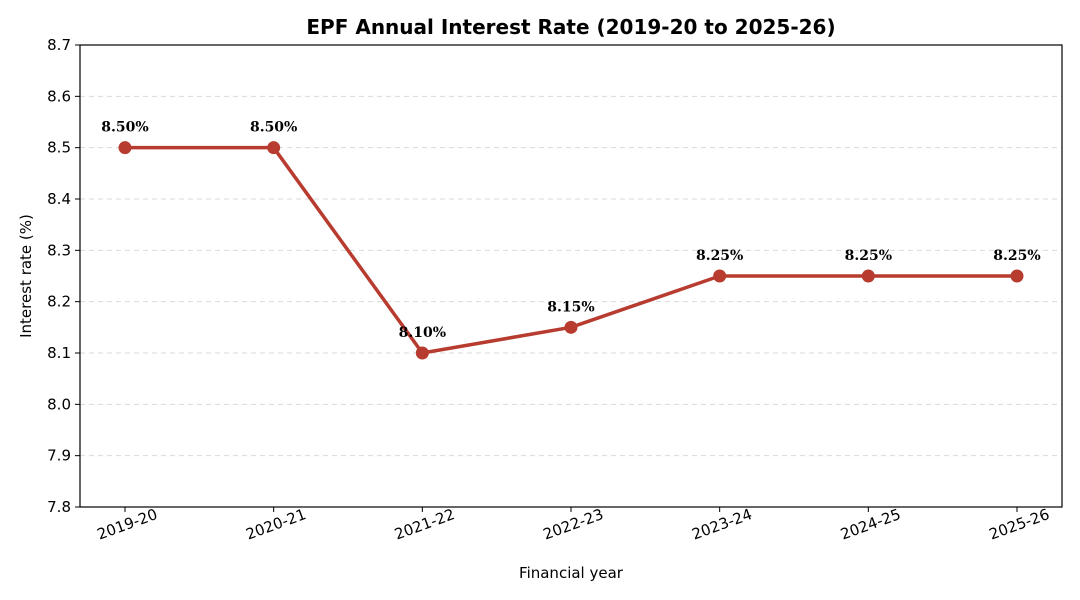 The height and width of the screenshot is (600, 1080). What do you see at coordinates (721, 524) in the screenshot?
I see `x-tick-label: 2023-24` at bounding box center [721, 524].